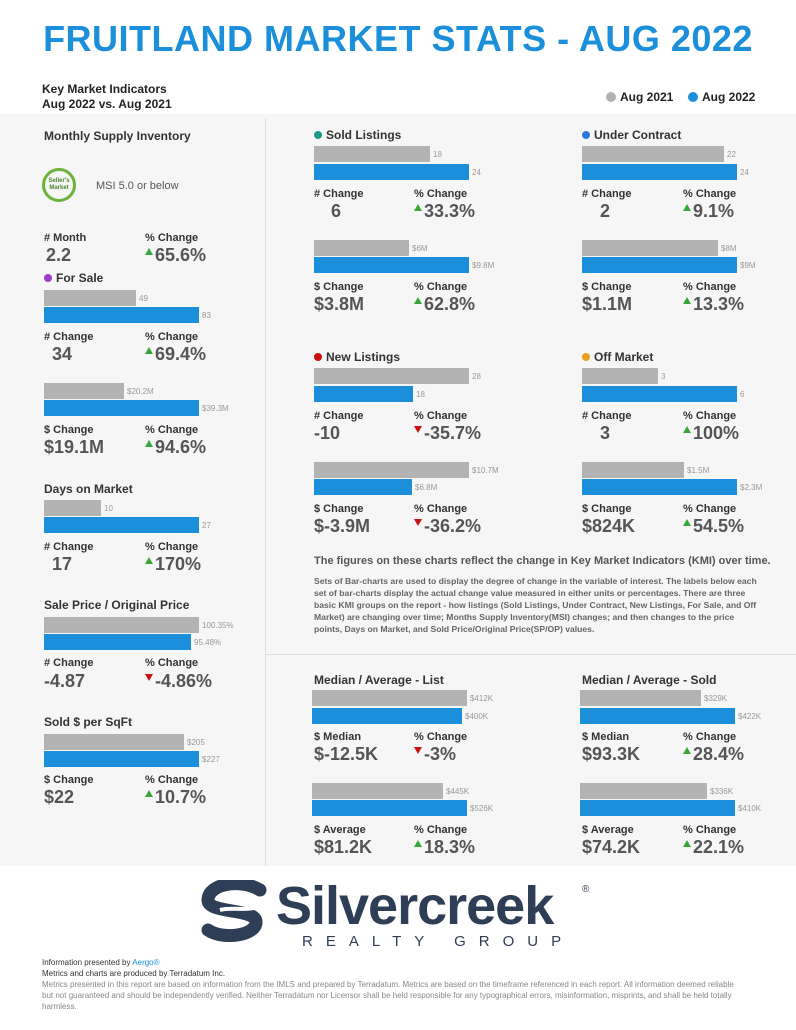  Describe the element at coordinates (649, 680) in the screenshot. I see `sold-price-title: Median / Average - Sold` at that location.